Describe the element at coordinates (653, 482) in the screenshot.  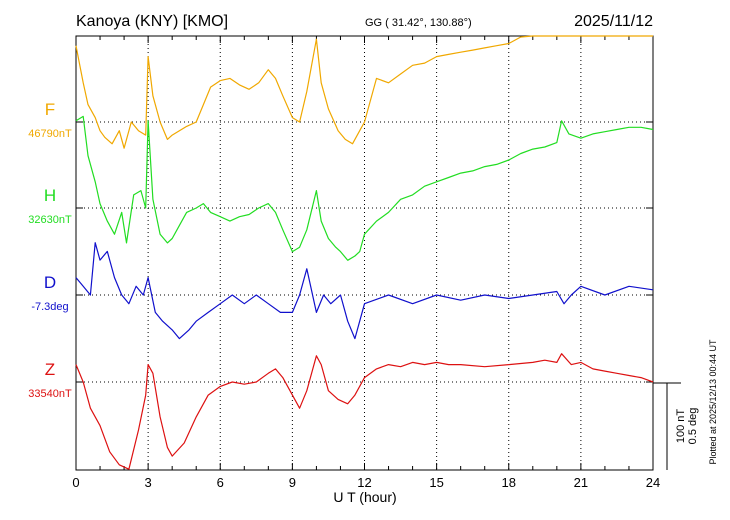
I see `x-tick-label: 24` at that location.